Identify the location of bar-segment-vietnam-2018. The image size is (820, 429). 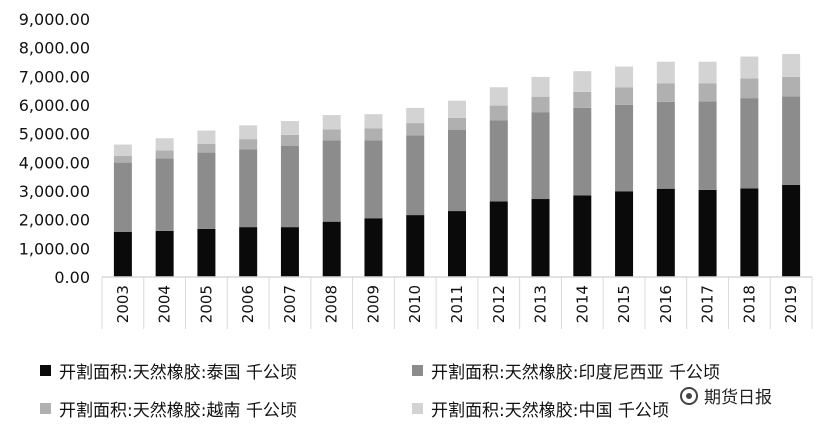
(749, 88).